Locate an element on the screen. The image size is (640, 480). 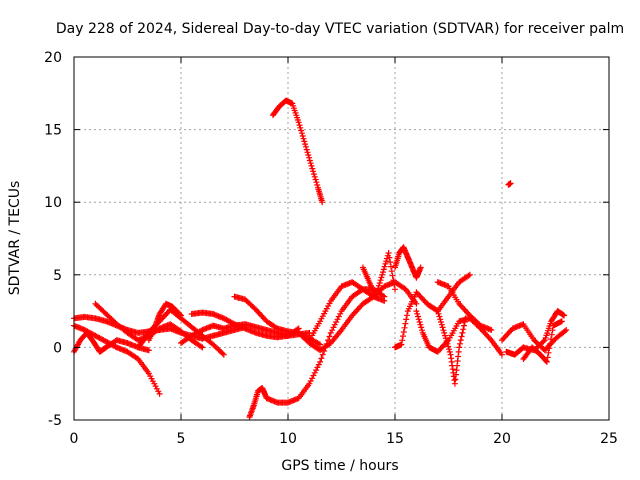
x-tick-label: 25 is located at coordinates (609, 439).